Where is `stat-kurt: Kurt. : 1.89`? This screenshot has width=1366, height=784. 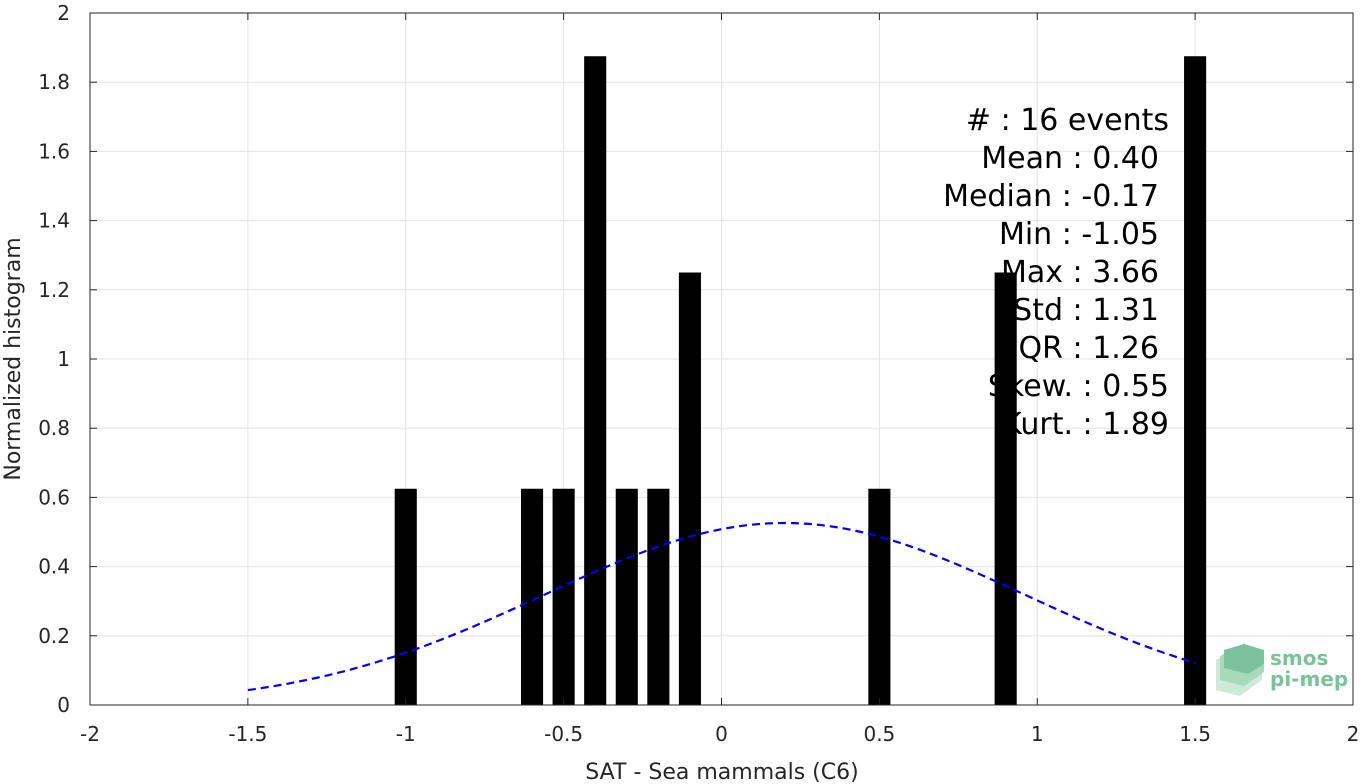 stat-kurt: Kurt. : 1.89 is located at coordinates (1085, 424).